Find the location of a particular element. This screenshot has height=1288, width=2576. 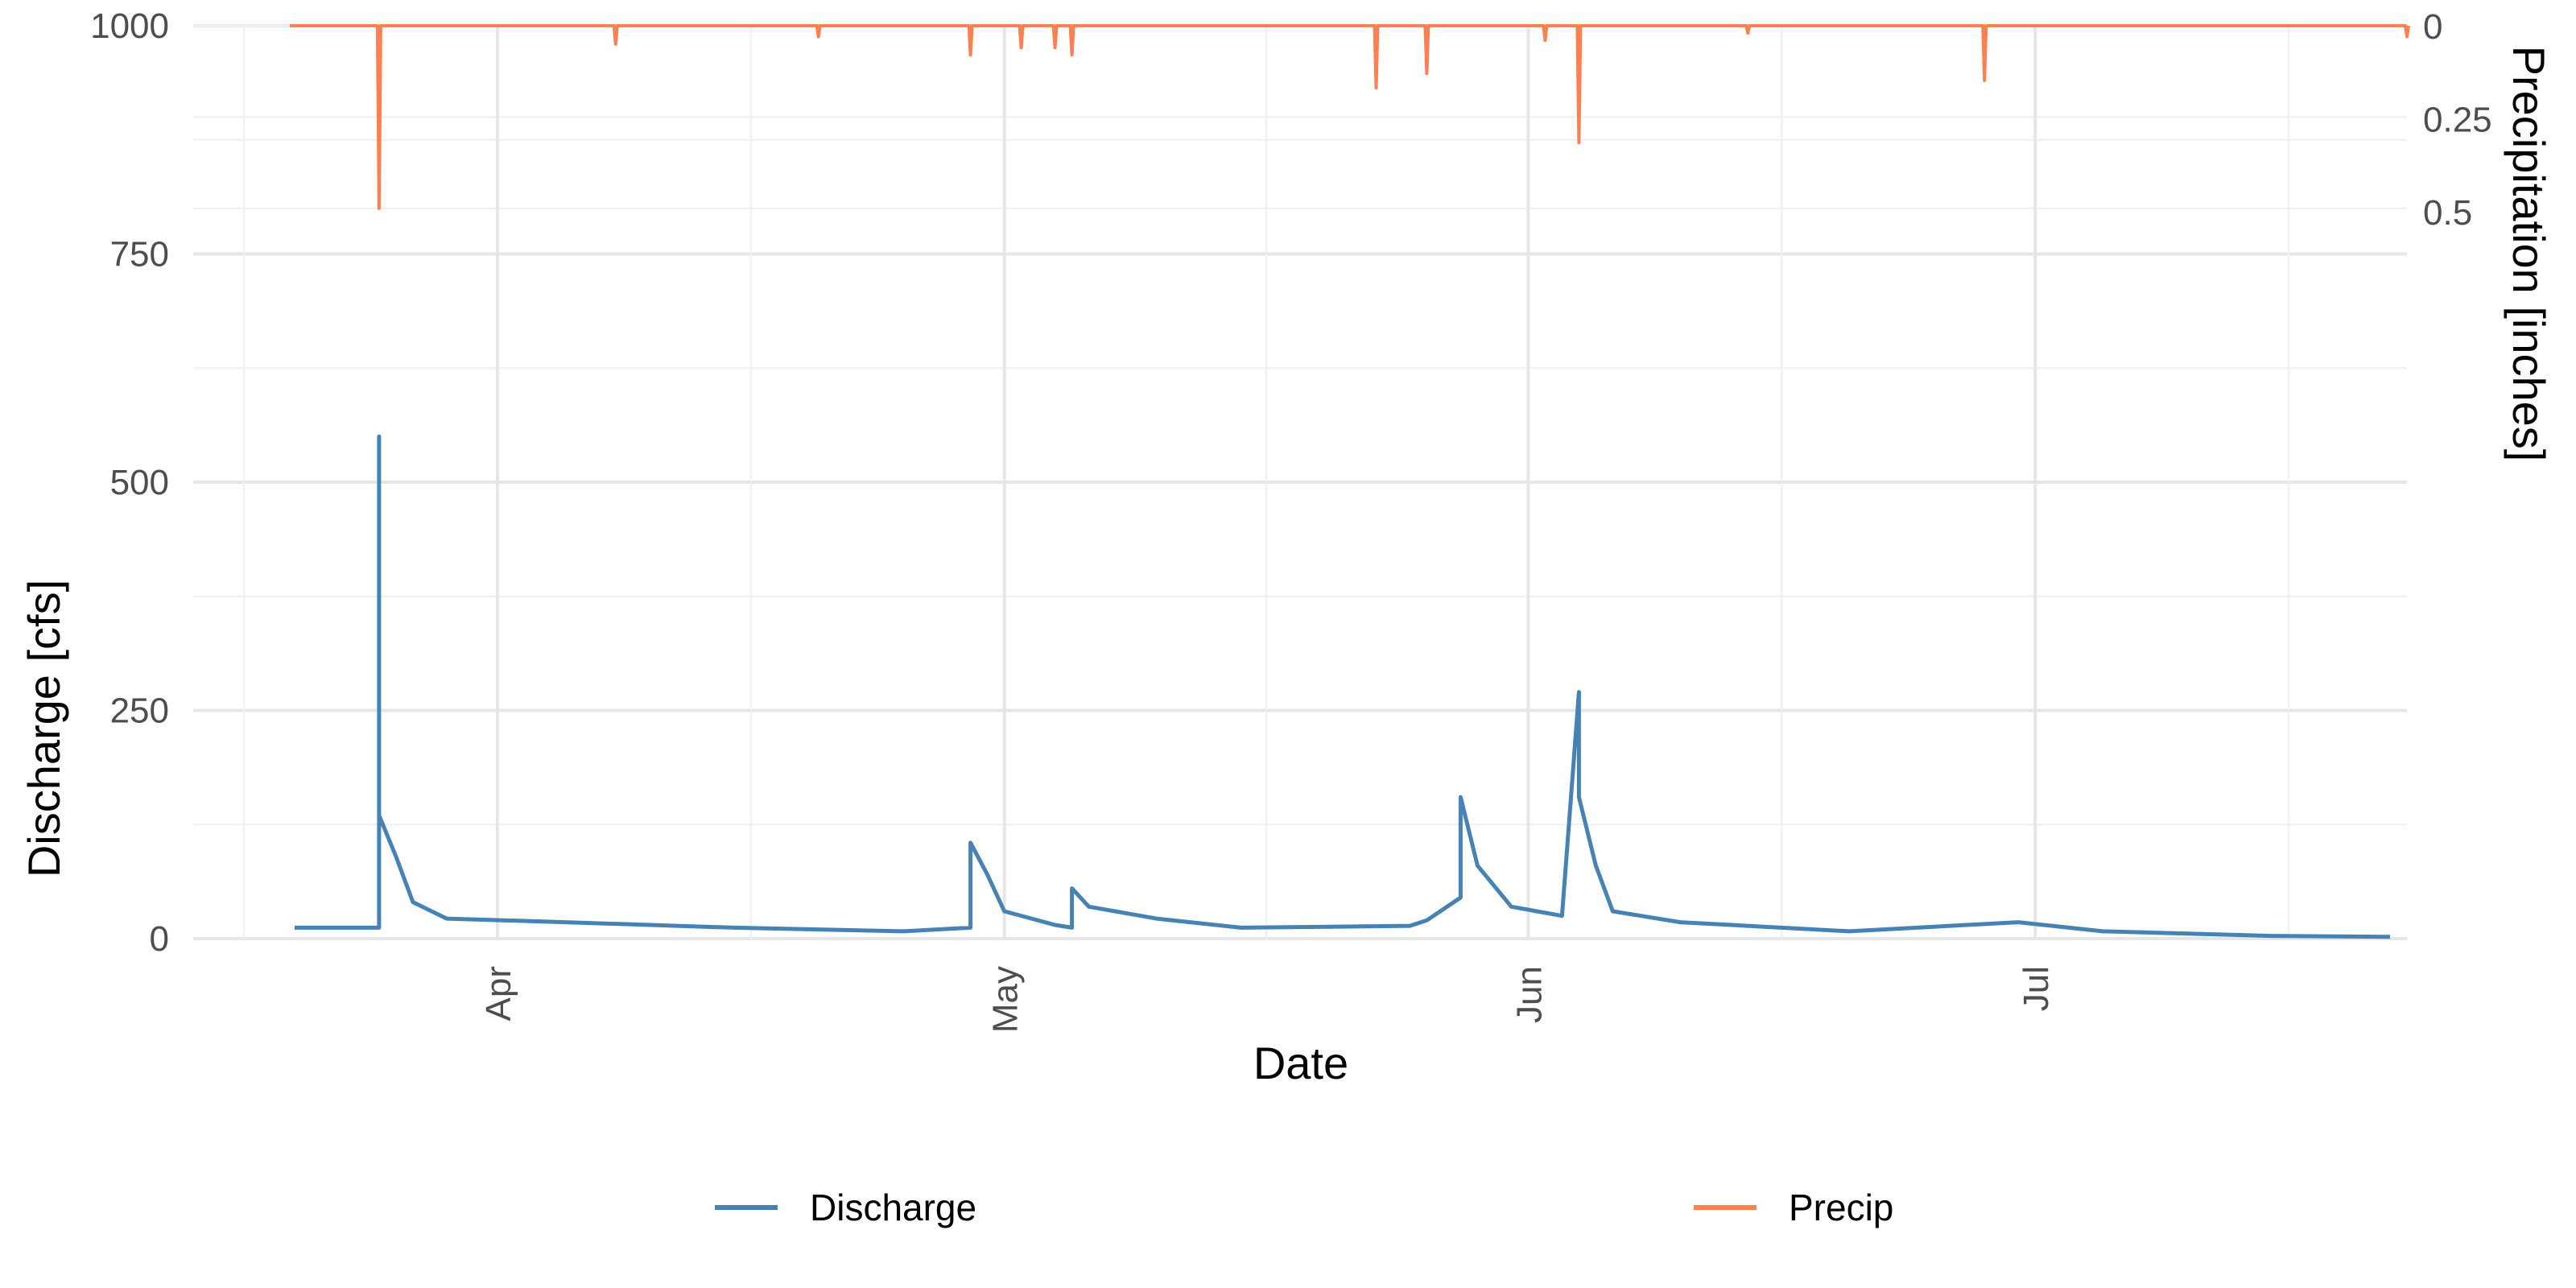

x-tick-label: Jun is located at coordinates (1529, 994).